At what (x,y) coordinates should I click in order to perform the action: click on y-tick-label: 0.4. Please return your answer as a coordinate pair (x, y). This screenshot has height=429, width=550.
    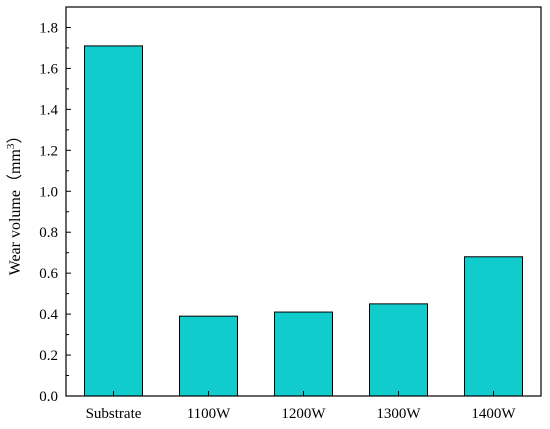
    Looking at the image, I should click on (48, 315).